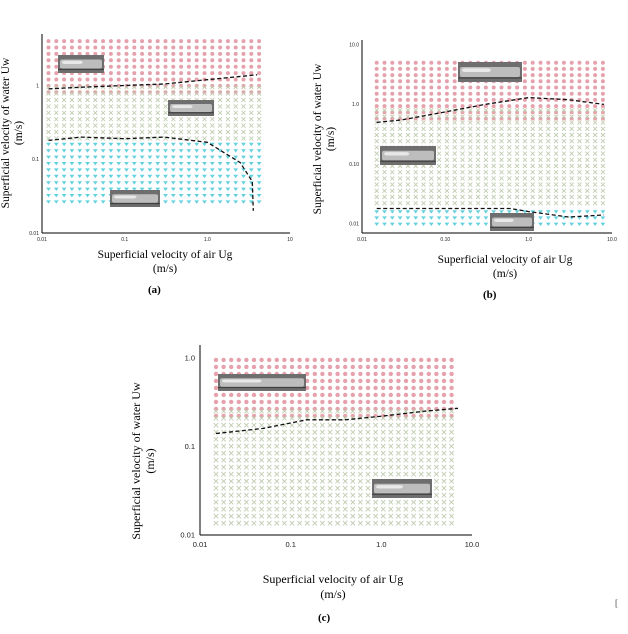  What do you see at coordinates (324, 618) in the screenshot?
I see `chart-c-panel-label: (c)` at bounding box center [324, 618].